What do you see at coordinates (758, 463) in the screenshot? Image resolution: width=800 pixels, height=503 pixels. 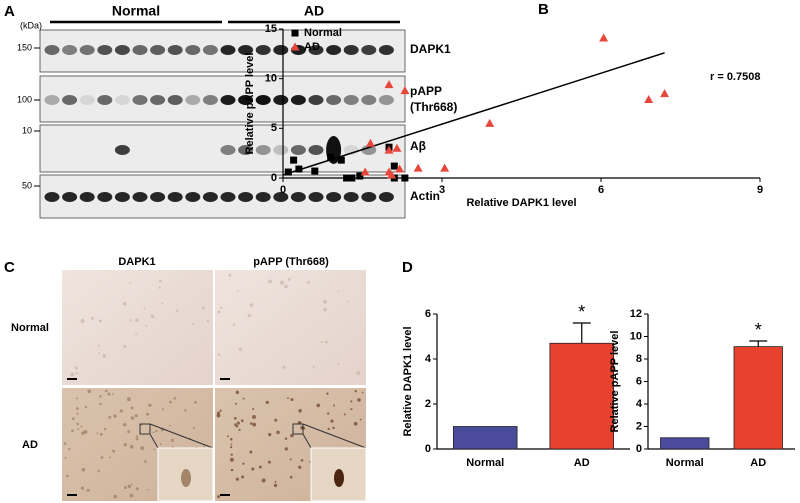 I see `x-tick-label: AD` at bounding box center [758, 463].